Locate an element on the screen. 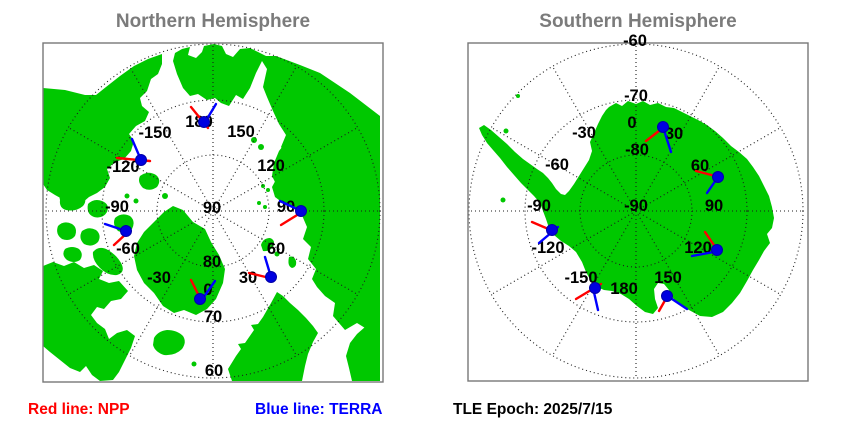 The width and height of the screenshot is (850, 425). coordinate-label: 0 is located at coordinates (631, 123).